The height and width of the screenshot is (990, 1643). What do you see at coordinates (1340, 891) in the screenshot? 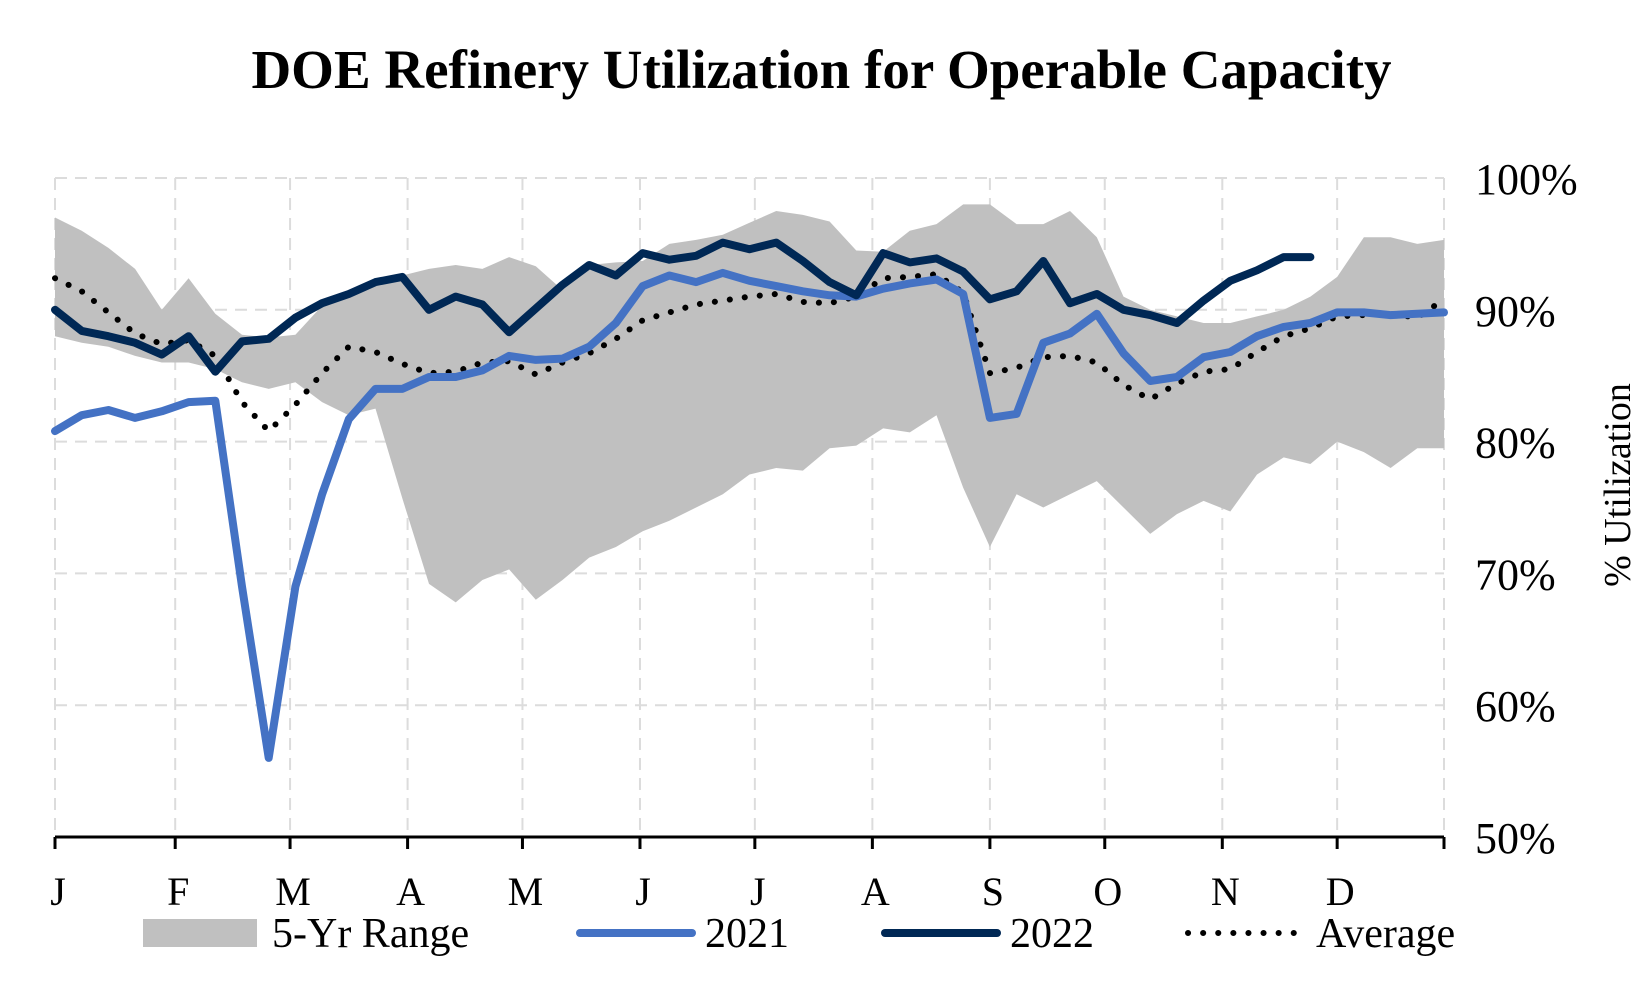
I see `x-tick-label: D` at bounding box center [1340, 891].